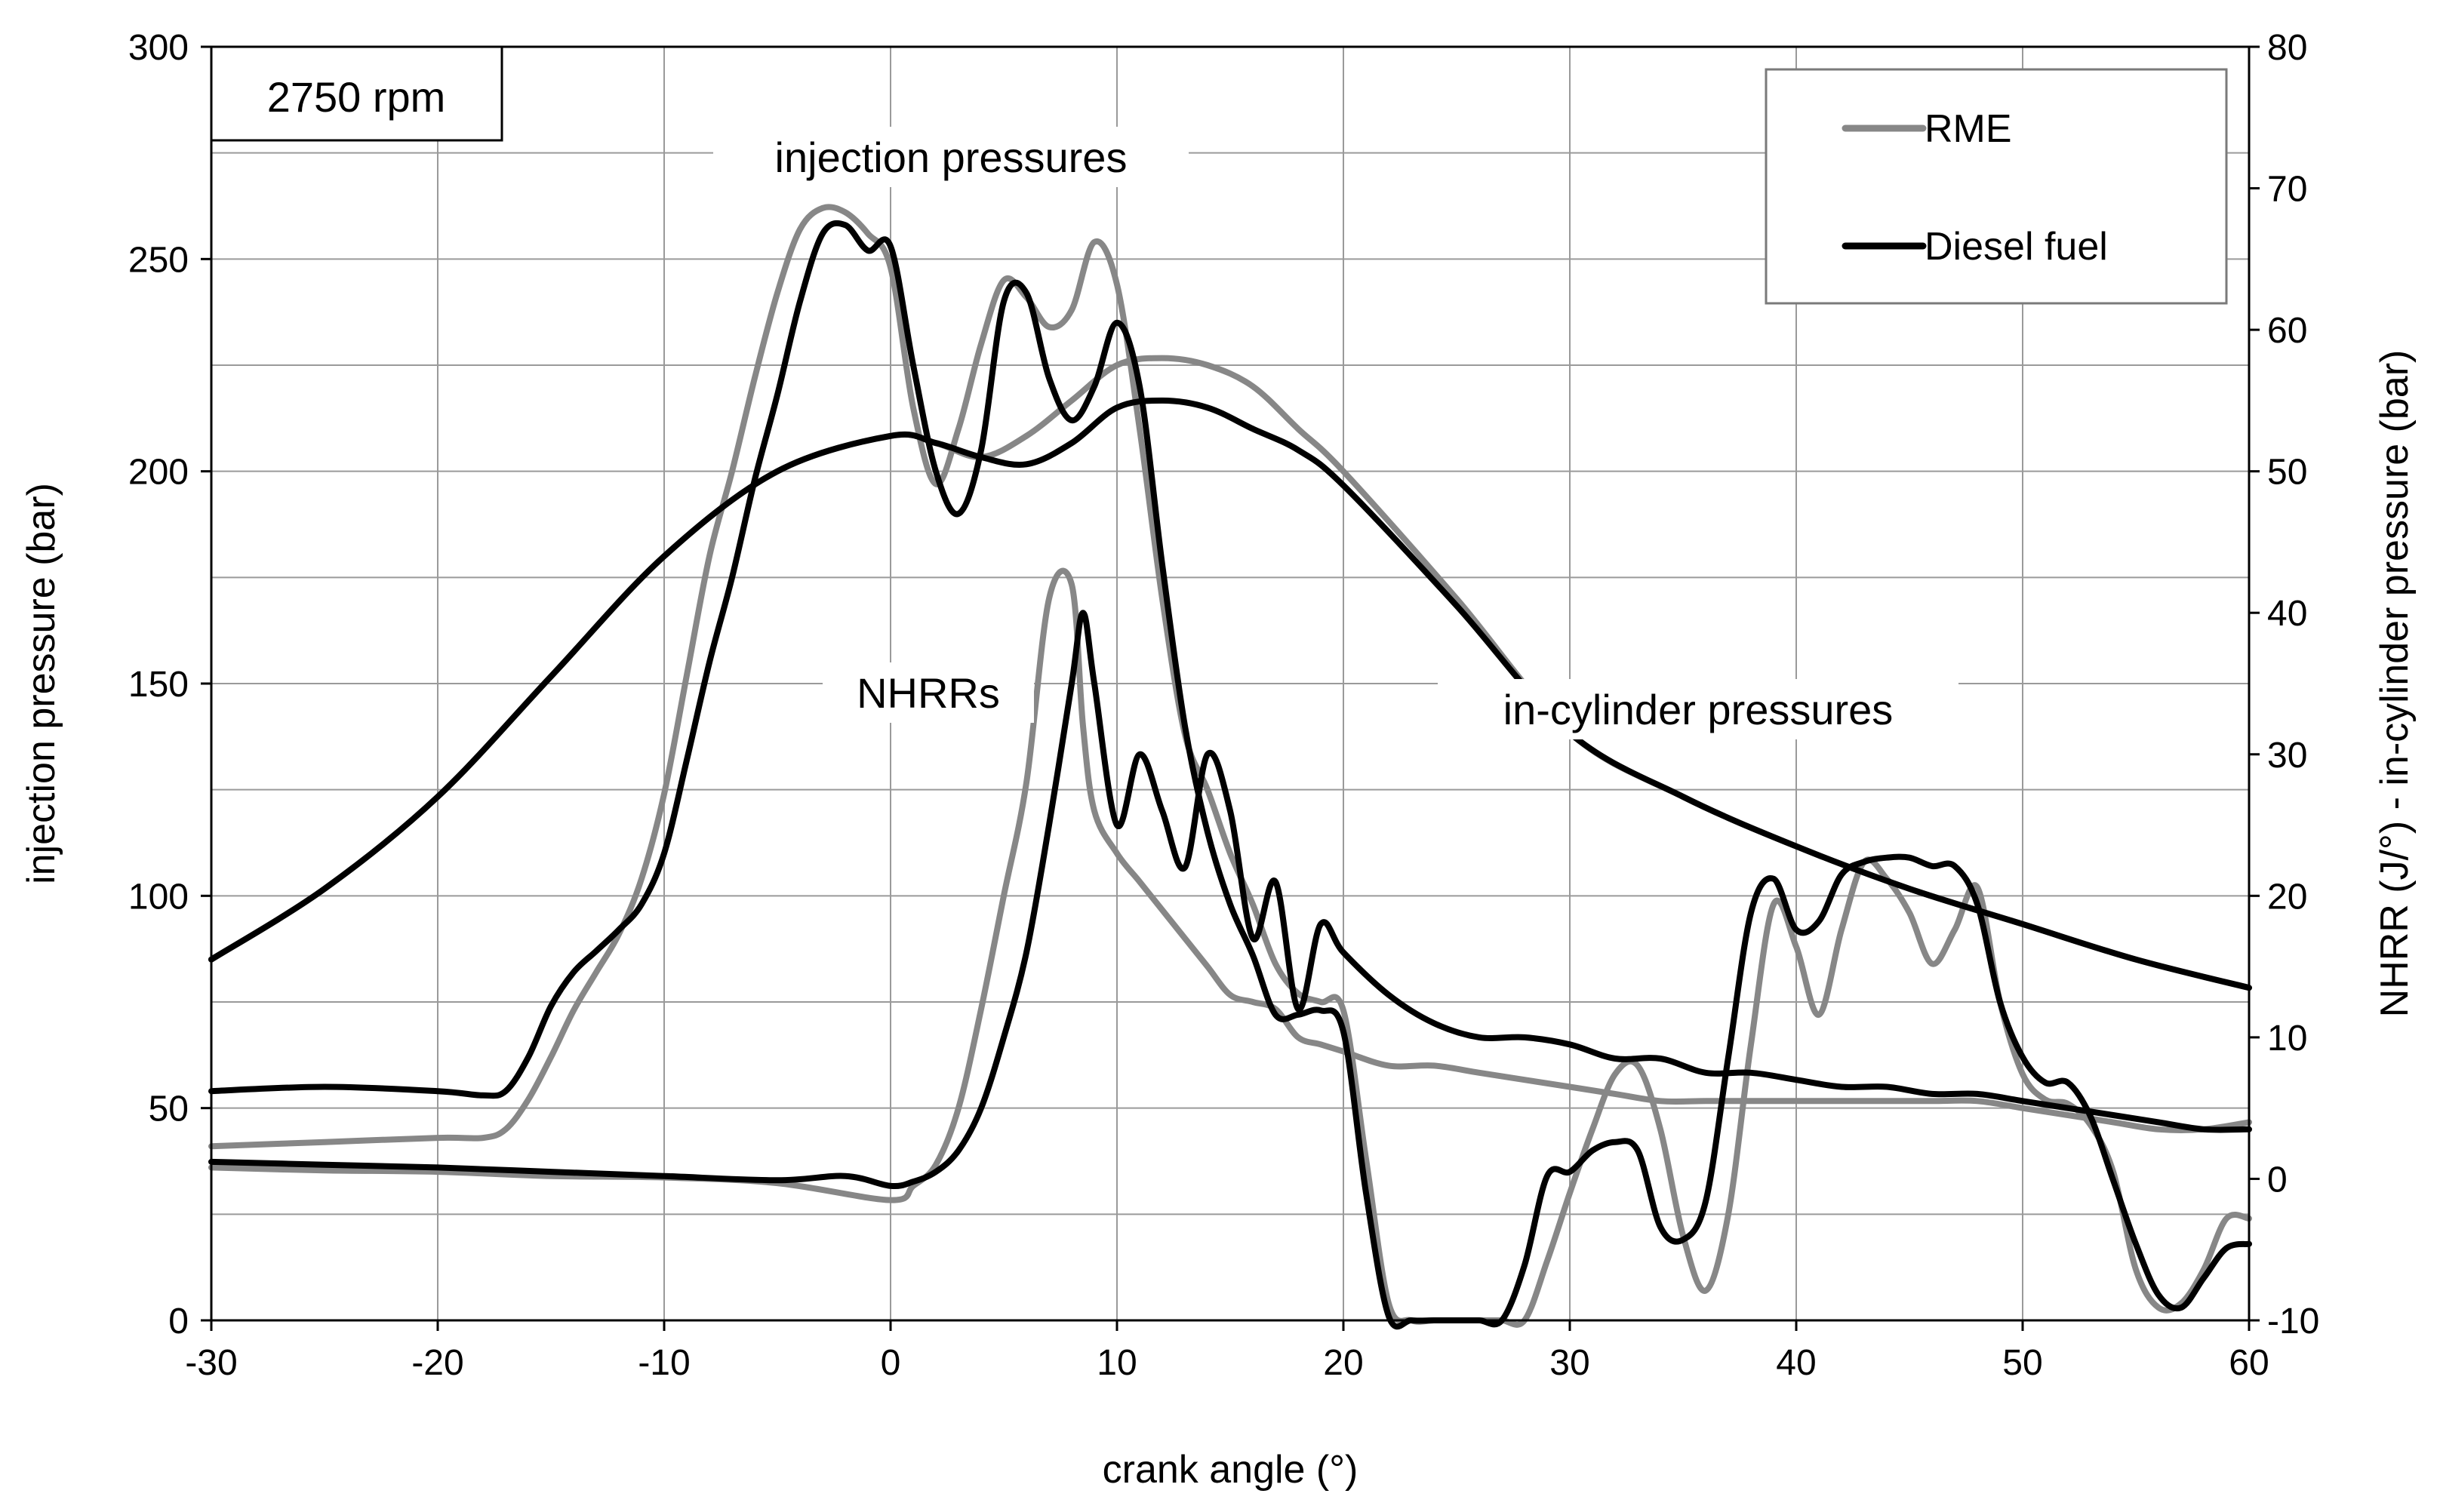 This screenshot has height=1512, width=2440. I want to click on right-y-tick-label: 50, so click(2287, 473).